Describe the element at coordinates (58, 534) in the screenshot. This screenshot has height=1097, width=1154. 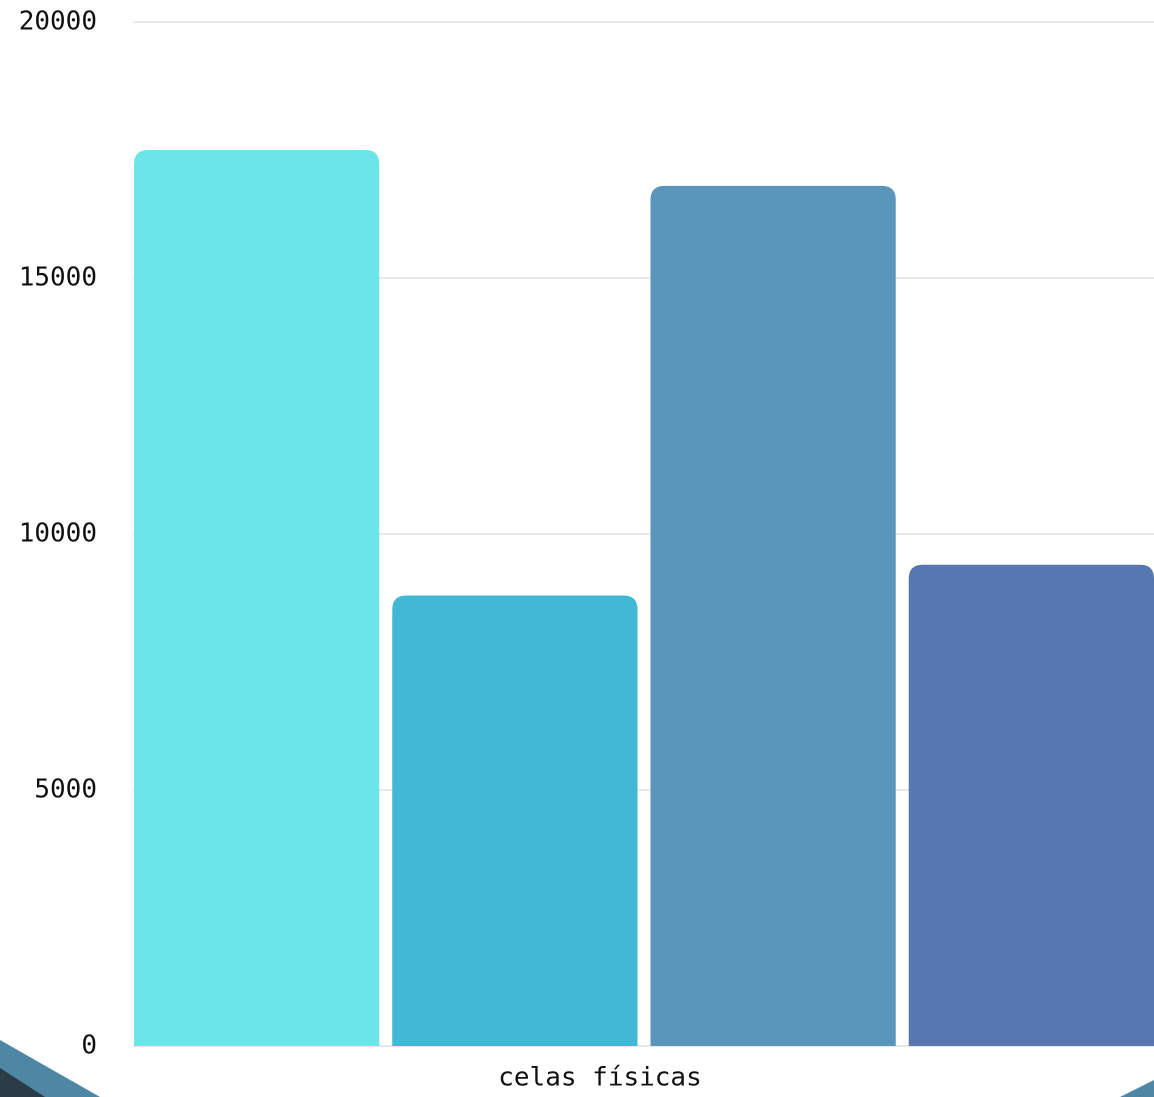
I see `y-tick-label: 10000` at that location.